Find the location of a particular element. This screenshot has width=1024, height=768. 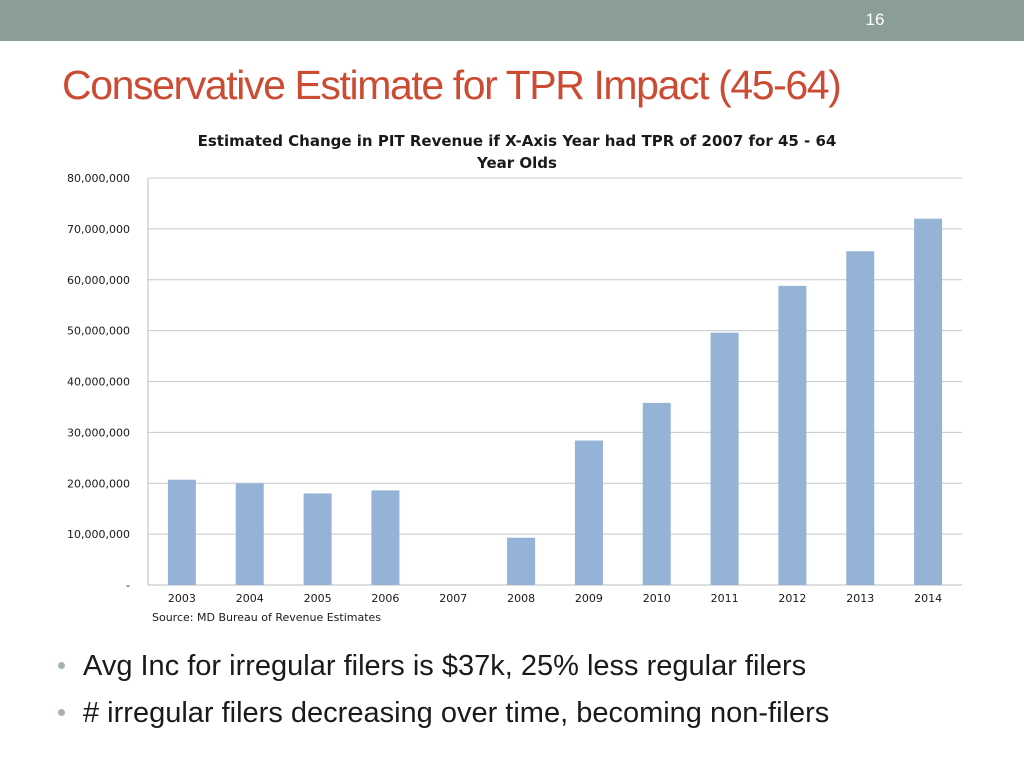

bar-2003 is located at coordinates (181, 532).